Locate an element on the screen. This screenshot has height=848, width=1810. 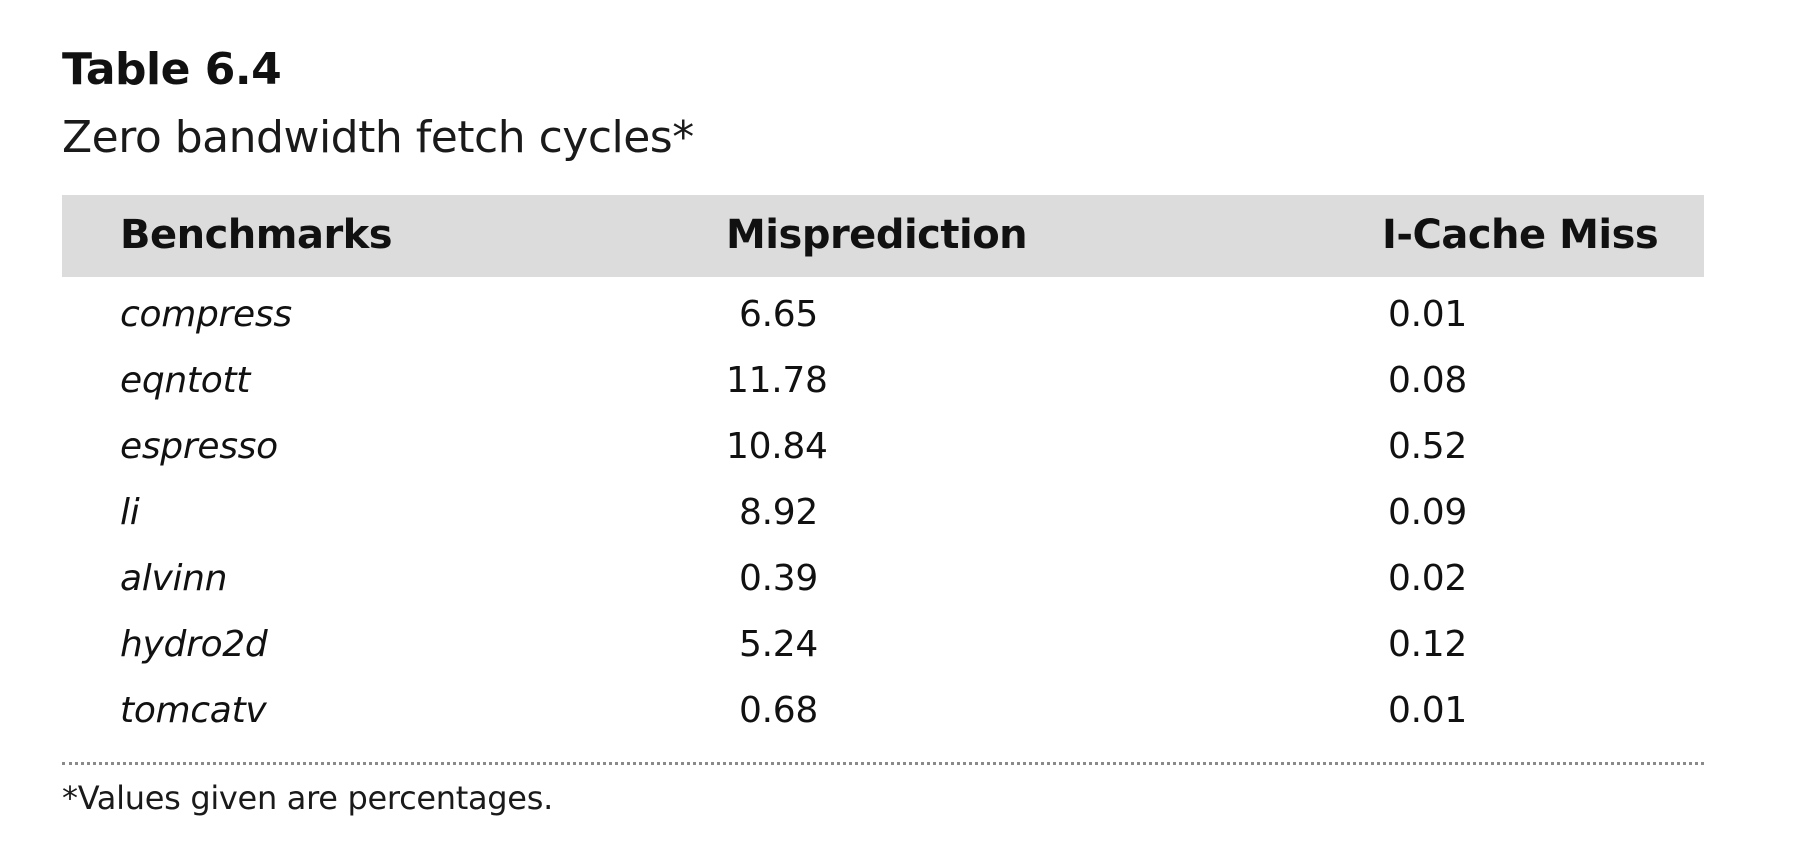
table-footnote: *Values given are percentages. is located at coordinates (307, 798).